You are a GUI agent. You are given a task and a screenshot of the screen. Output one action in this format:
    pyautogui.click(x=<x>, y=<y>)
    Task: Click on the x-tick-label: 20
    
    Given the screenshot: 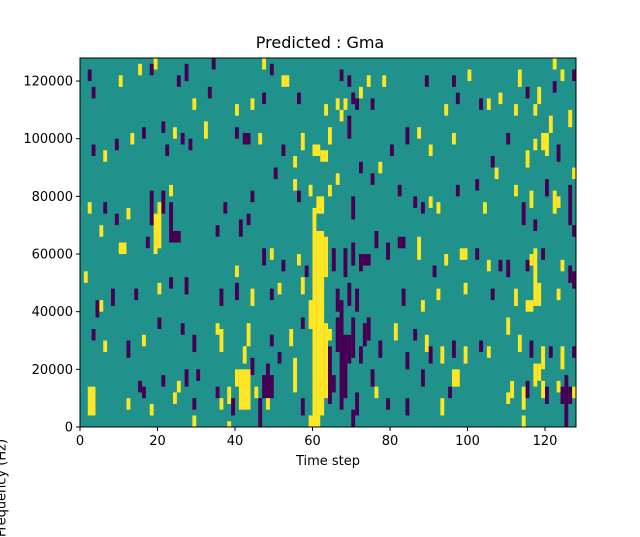 What is the action you would take?
    pyautogui.click(x=157, y=441)
    